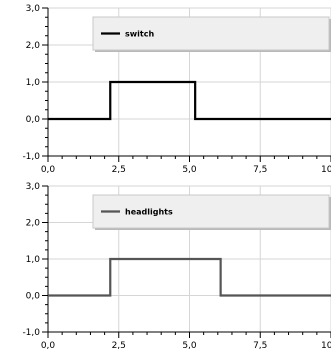 The image size is (331, 358). What do you see at coordinates (189, 277) in the screenshot?
I see `series-line-headlights` at bounding box center [189, 277].